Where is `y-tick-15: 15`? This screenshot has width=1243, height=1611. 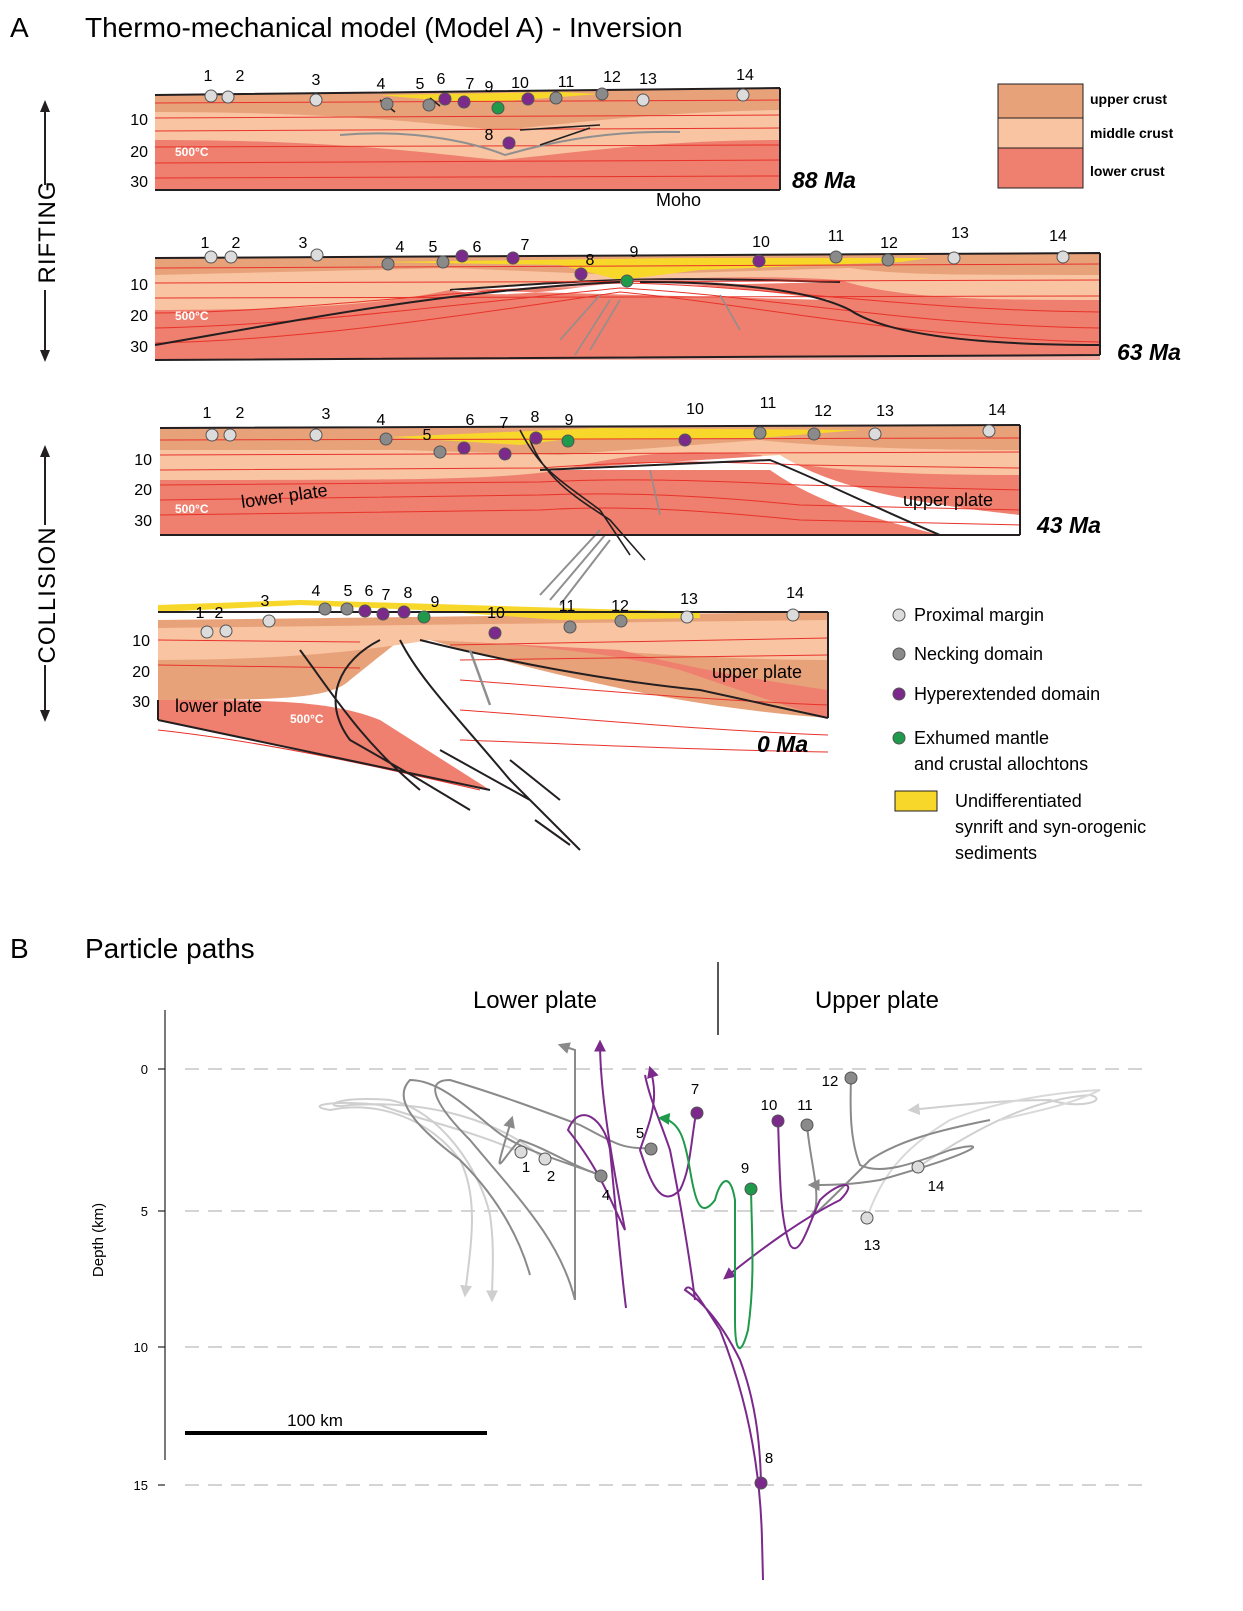 y-tick-15: 15 is located at coordinates (141, 1485).